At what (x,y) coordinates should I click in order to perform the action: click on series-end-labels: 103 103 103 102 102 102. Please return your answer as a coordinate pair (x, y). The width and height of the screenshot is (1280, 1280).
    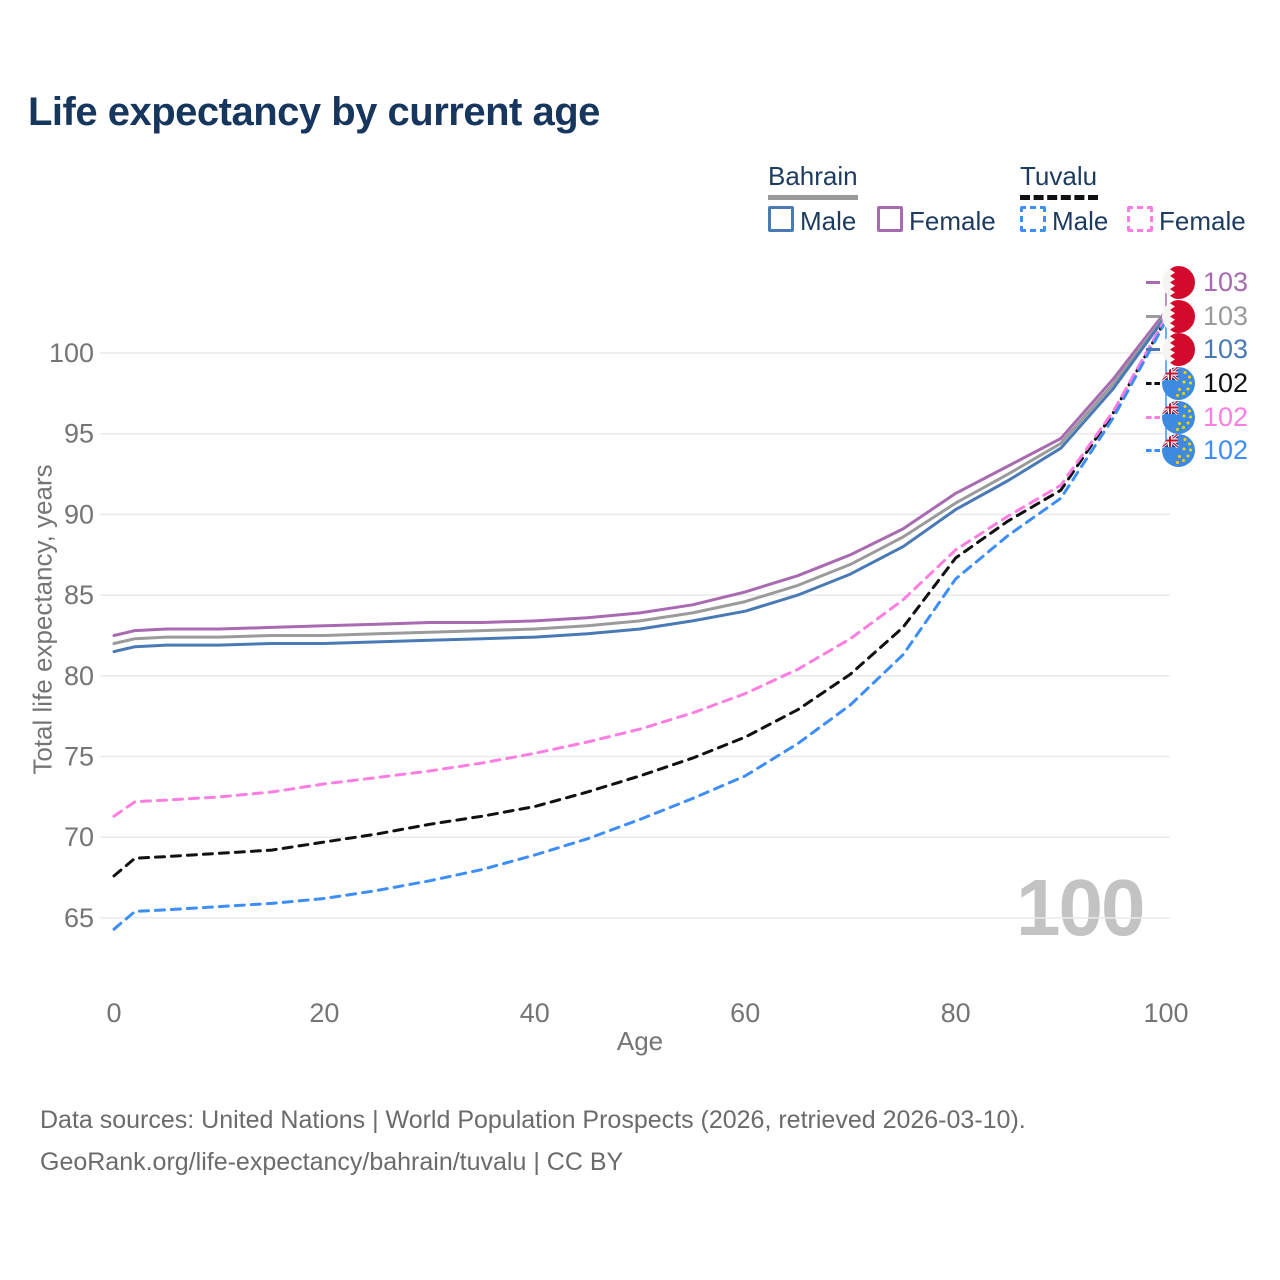
    Looking at the image, I should click on (1197, 367).